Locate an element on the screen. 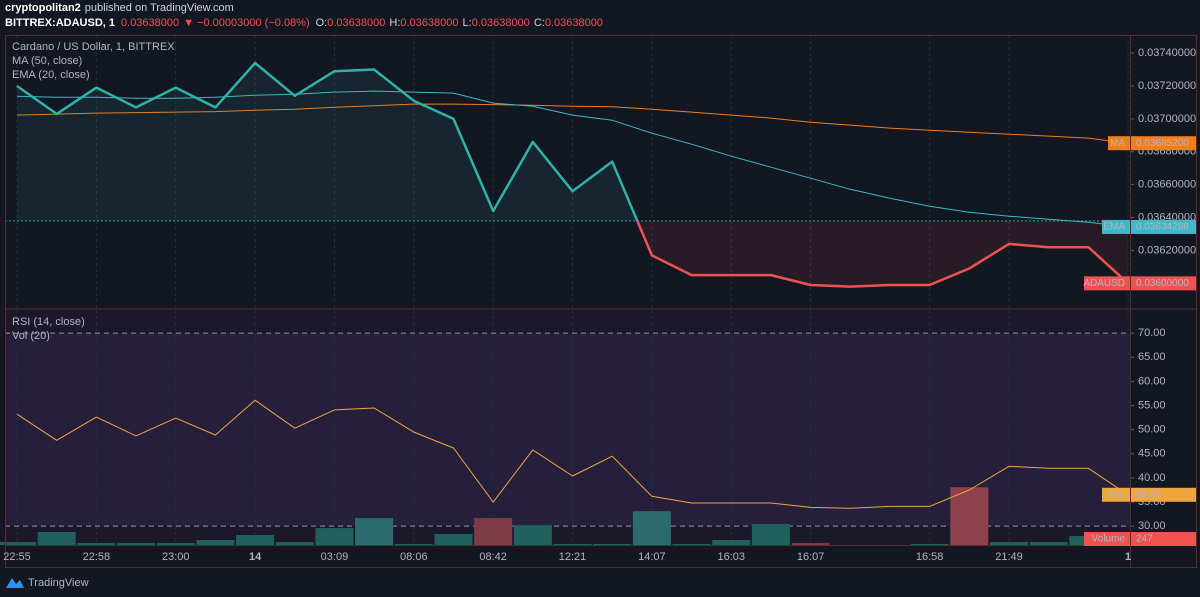  y-tick-label: 0.03700000 is located at coordinates (1167, 119).